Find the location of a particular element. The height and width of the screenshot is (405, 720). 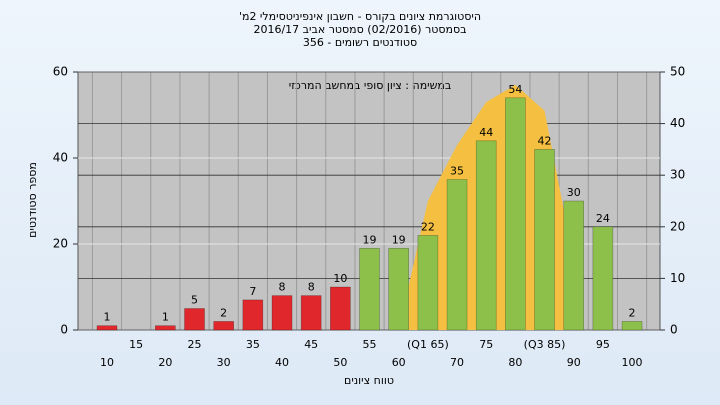

x-tick-label: 30 is located at coordinates (224, 362).